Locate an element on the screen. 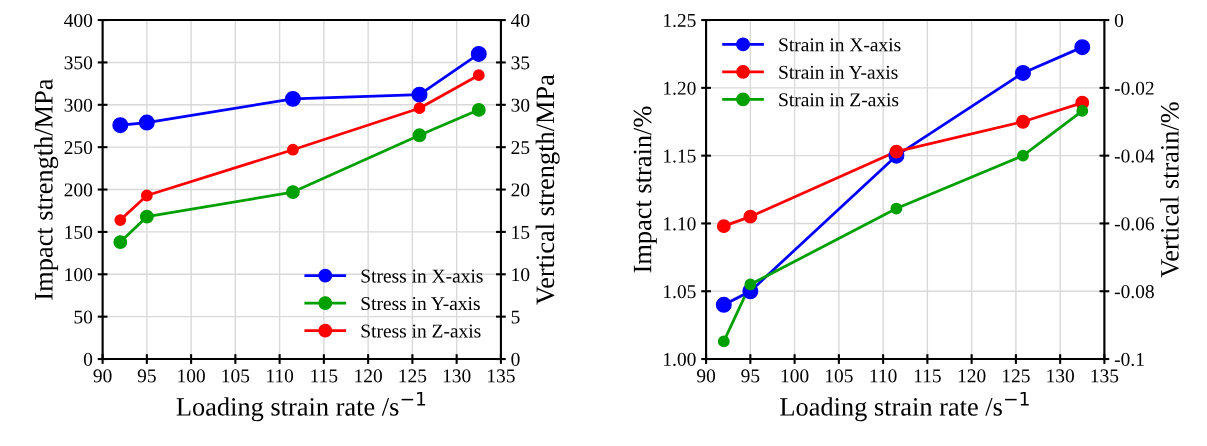  y-tick-label: 150 is located at coordinates (79, 232).